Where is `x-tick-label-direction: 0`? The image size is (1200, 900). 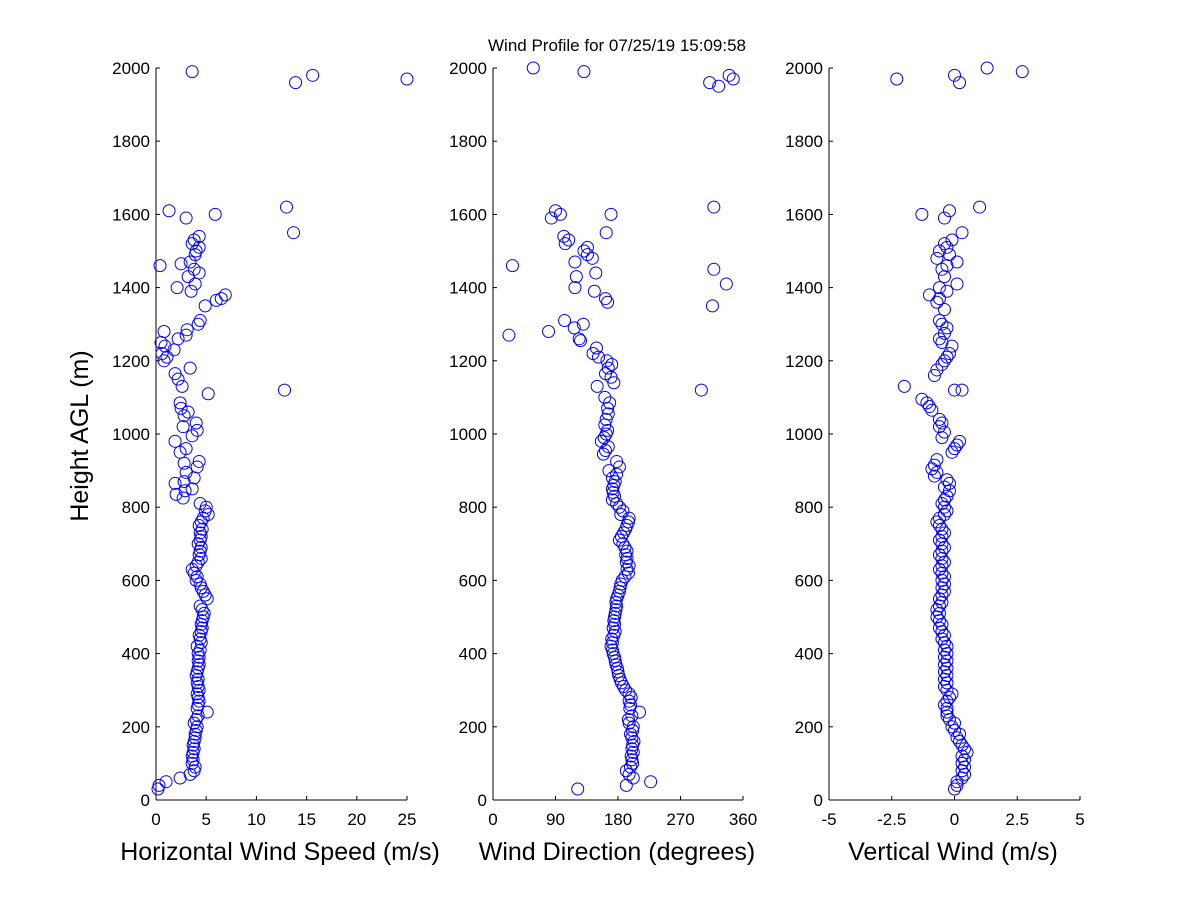 x-tick-label-direction: 0 is located at coordinates (492, 819).